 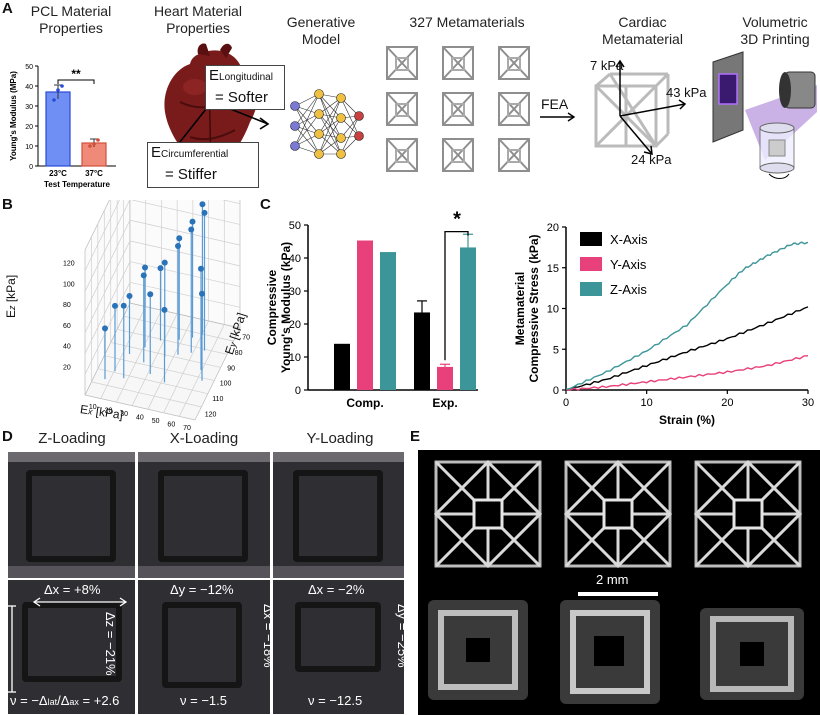 What do you see at coordinates (69, 284) in the screenshot?
I see `b-ztick-label: 100` at bounding box center [69, 284].